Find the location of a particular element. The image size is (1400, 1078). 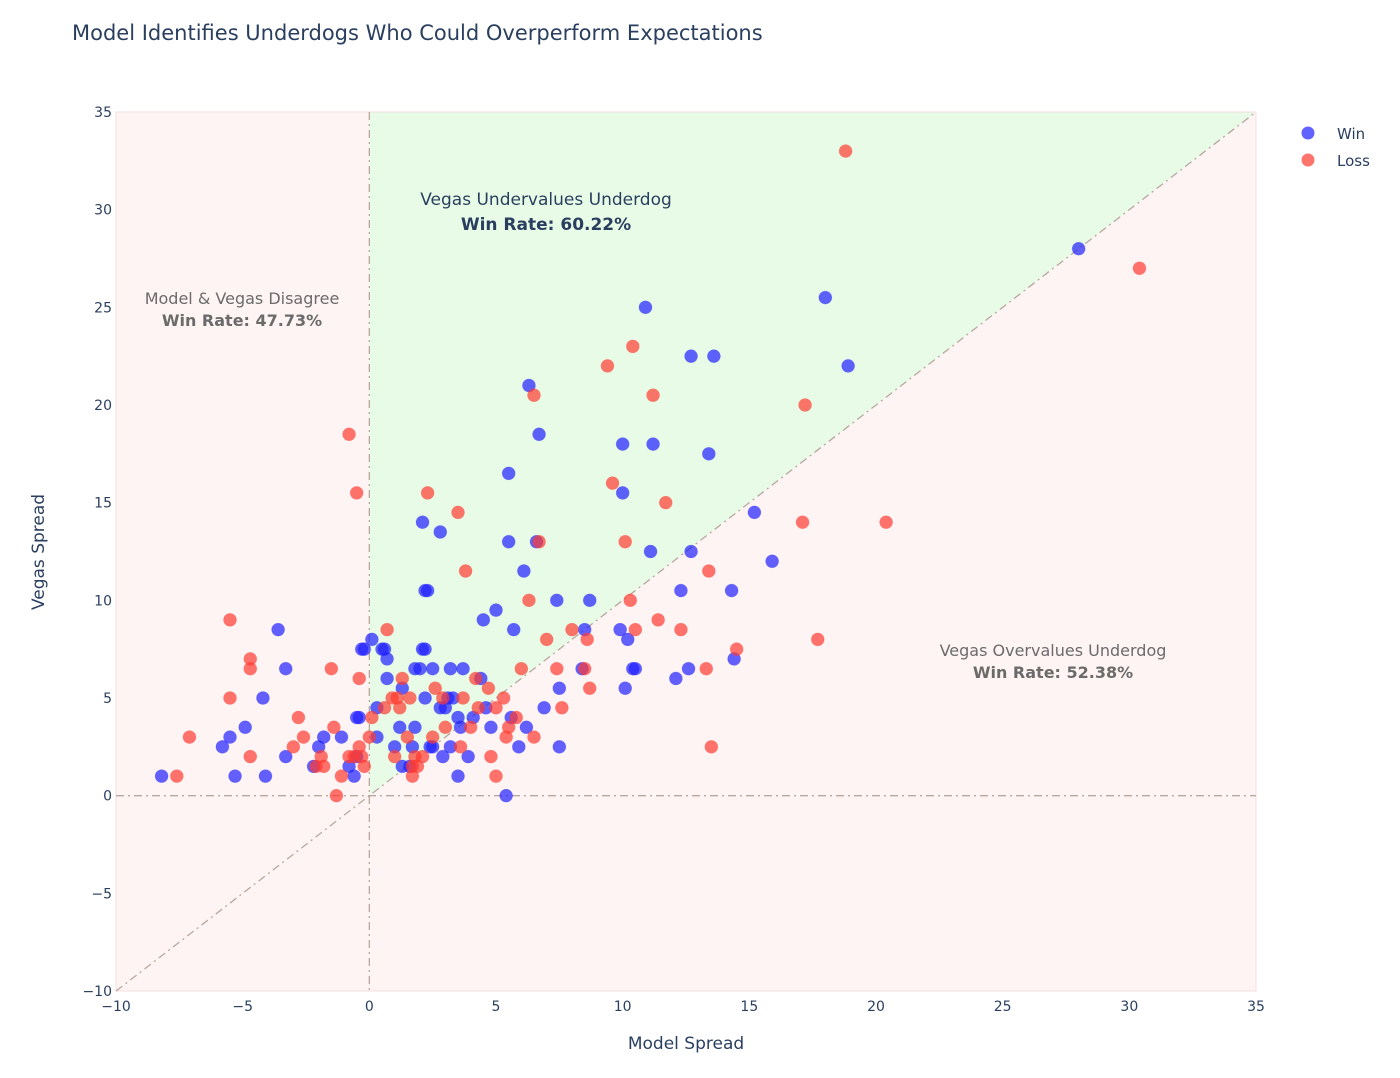

y-tick-label: 5 is located at coordinates (107, 699).